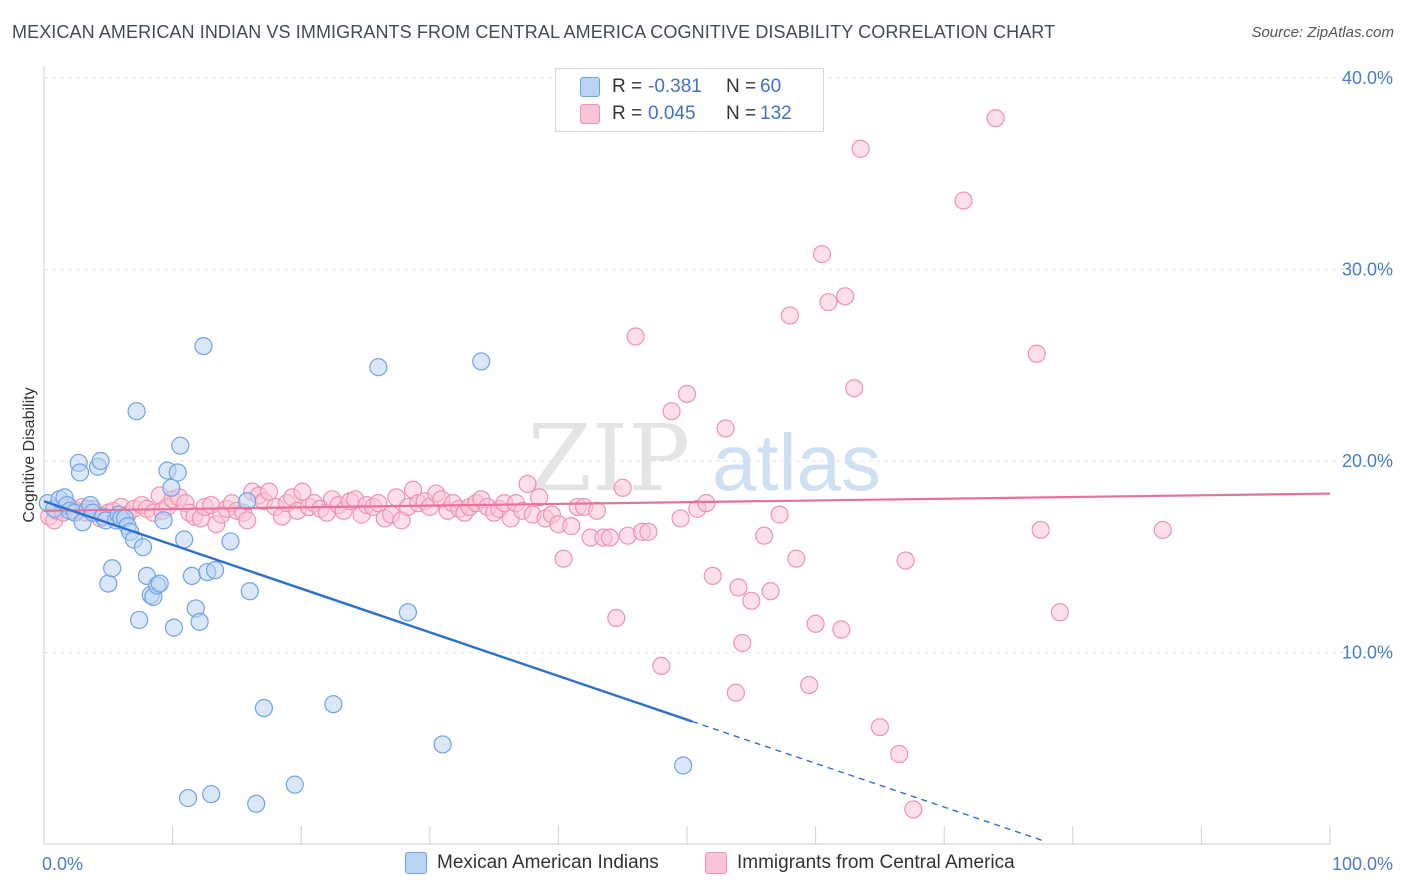  What do you see at coordinates (29, 454) in the screenshot?
I see `y-axis-label: Cognitive Disability` at bounding box center [29, 454].